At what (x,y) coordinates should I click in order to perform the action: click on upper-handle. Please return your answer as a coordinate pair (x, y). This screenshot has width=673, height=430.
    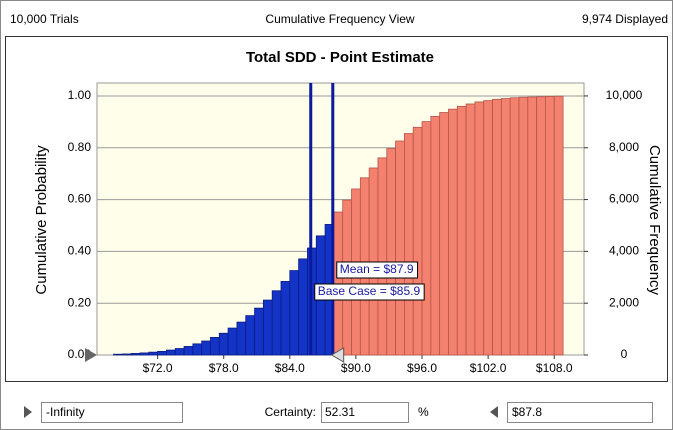
    Looking at the image, I should click on (337, 355).